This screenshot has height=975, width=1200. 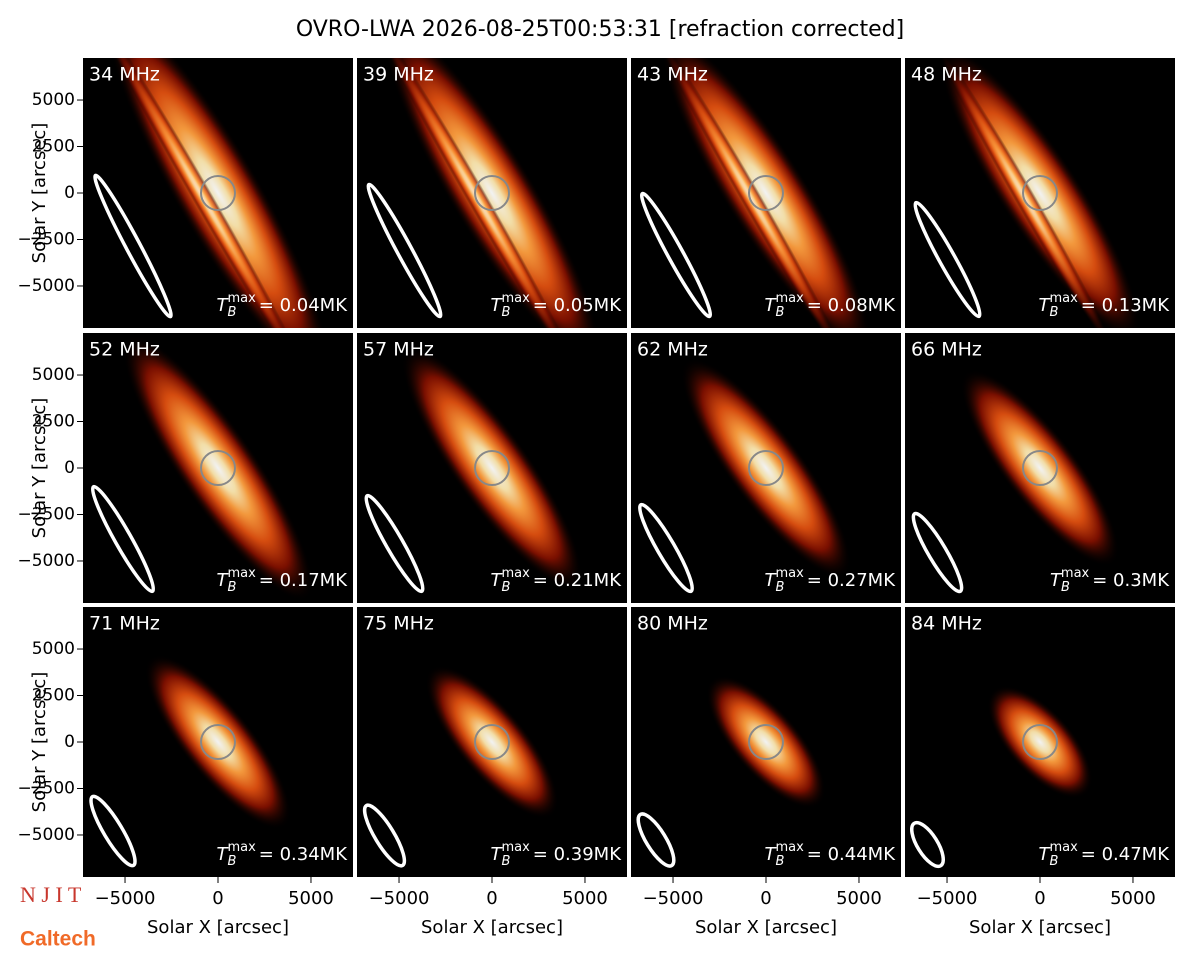 What do you see at coordinates (58, 939) in the screenshot?
I see `logo-caltech: Caltech` at bounding box center [58, 939].